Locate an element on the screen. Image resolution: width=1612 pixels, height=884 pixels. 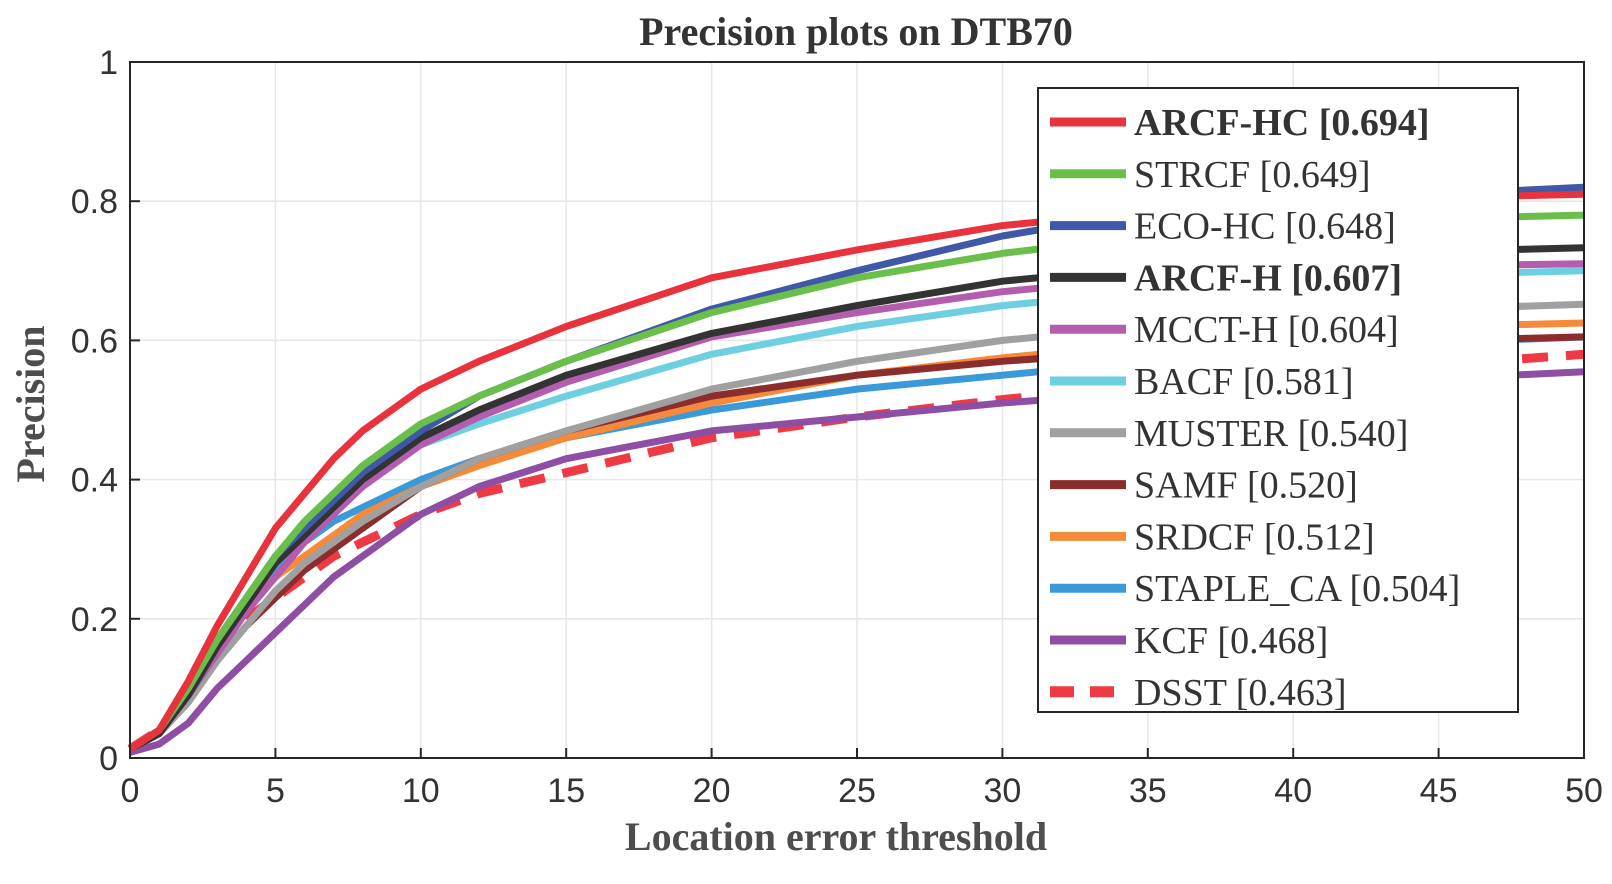
x-tick-label: 50 is located at coordinates (1584, 791).